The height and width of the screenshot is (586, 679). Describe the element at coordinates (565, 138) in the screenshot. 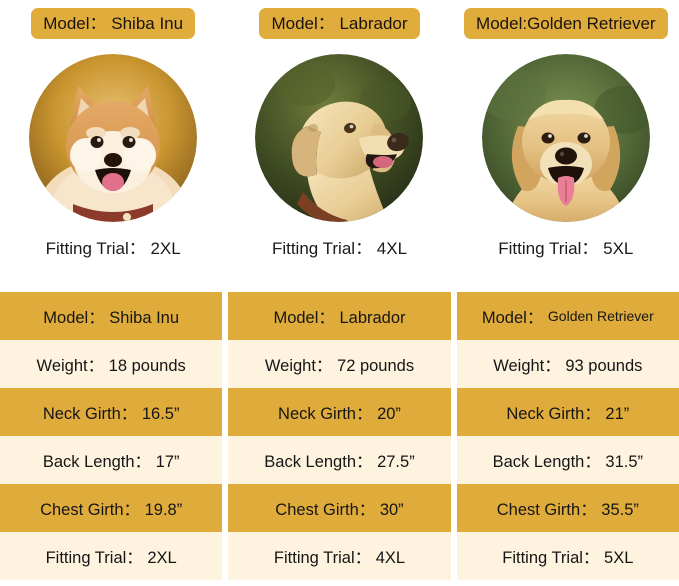

I see `golden-retriever-photo` at that location.